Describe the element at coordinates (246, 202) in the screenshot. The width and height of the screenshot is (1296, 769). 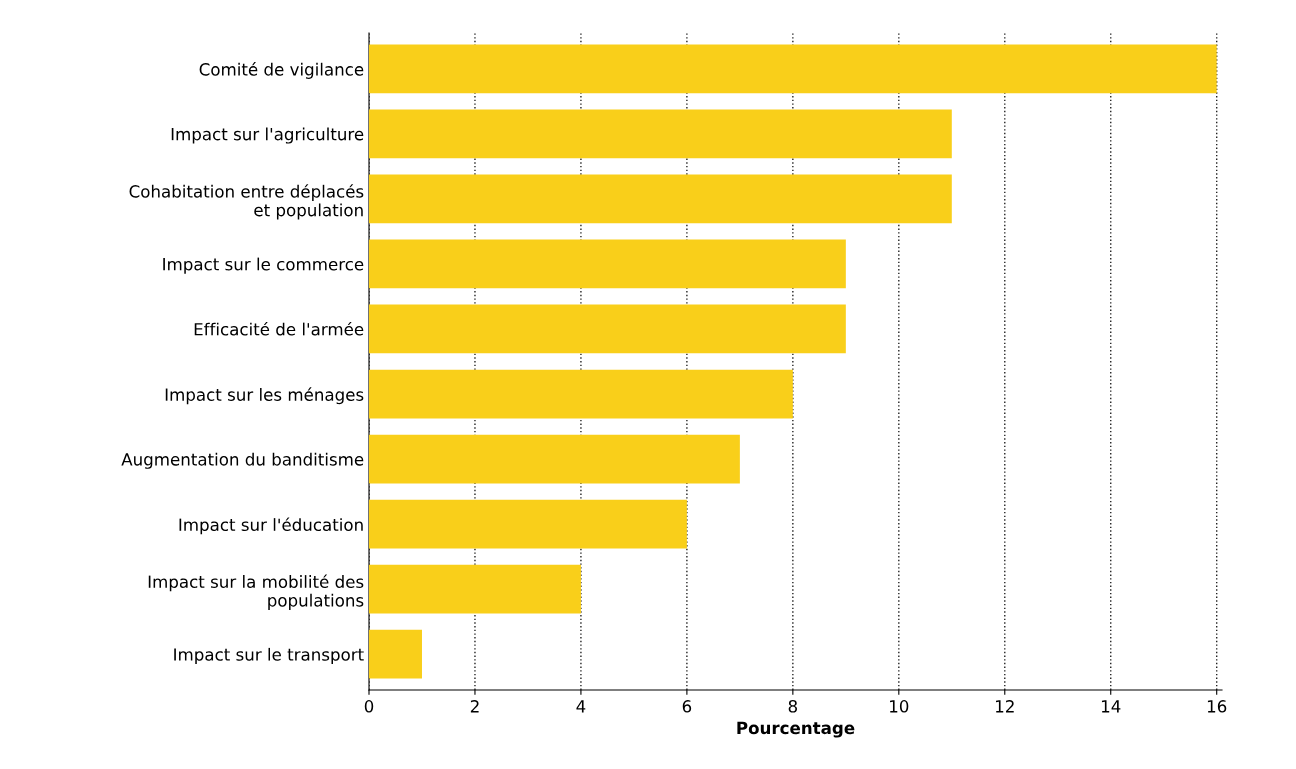
I see `y-tick-label: Cohabitation entre déplacés et population` at that location.